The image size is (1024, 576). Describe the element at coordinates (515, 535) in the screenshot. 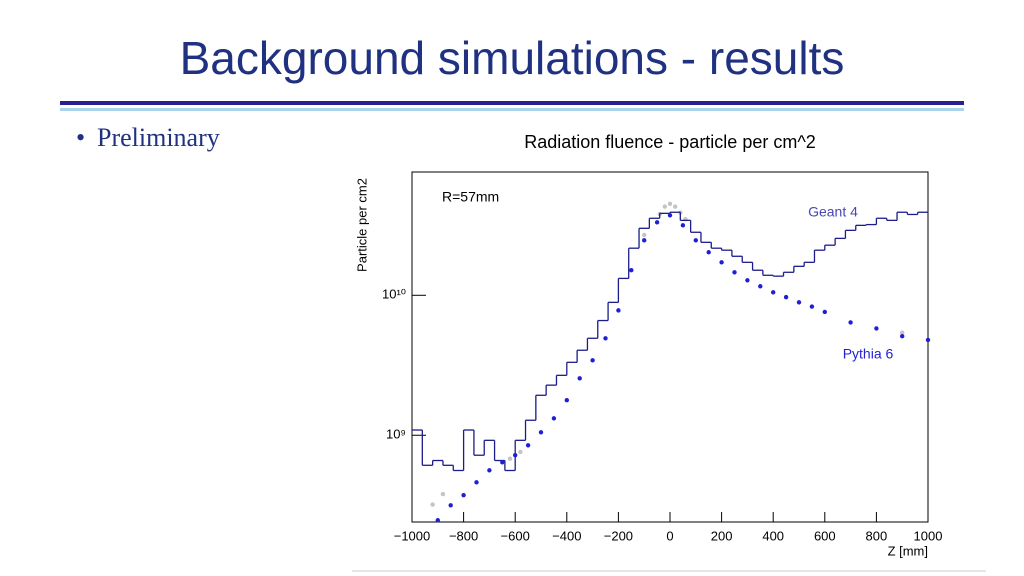

I see `x-tick-label: −600` at that location.